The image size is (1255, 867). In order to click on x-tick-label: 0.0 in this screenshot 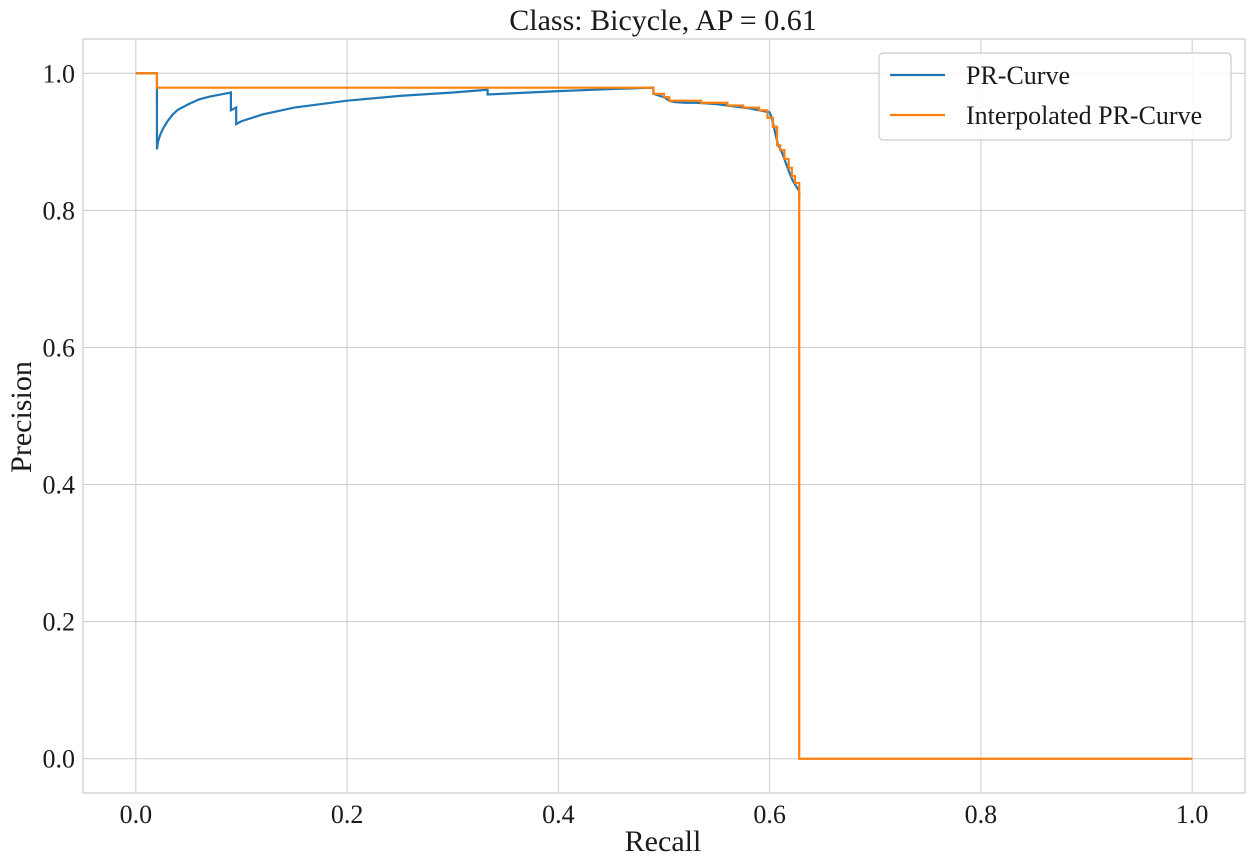, I will do `click(136, 814)`.